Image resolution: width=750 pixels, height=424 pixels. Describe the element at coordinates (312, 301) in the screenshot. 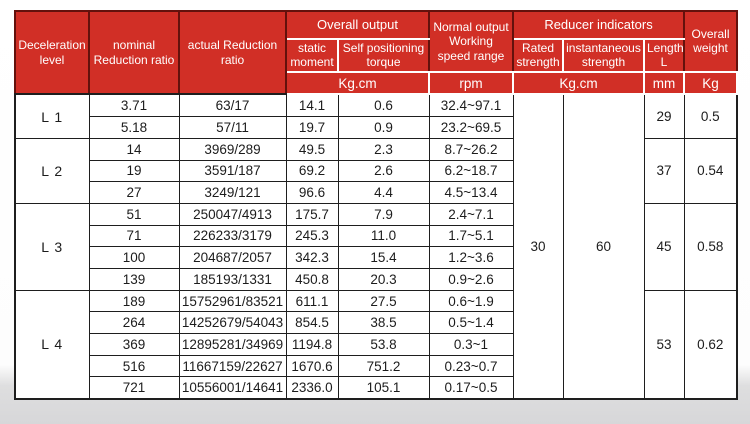

I see `cell-static-moment: 611.1` at that location.